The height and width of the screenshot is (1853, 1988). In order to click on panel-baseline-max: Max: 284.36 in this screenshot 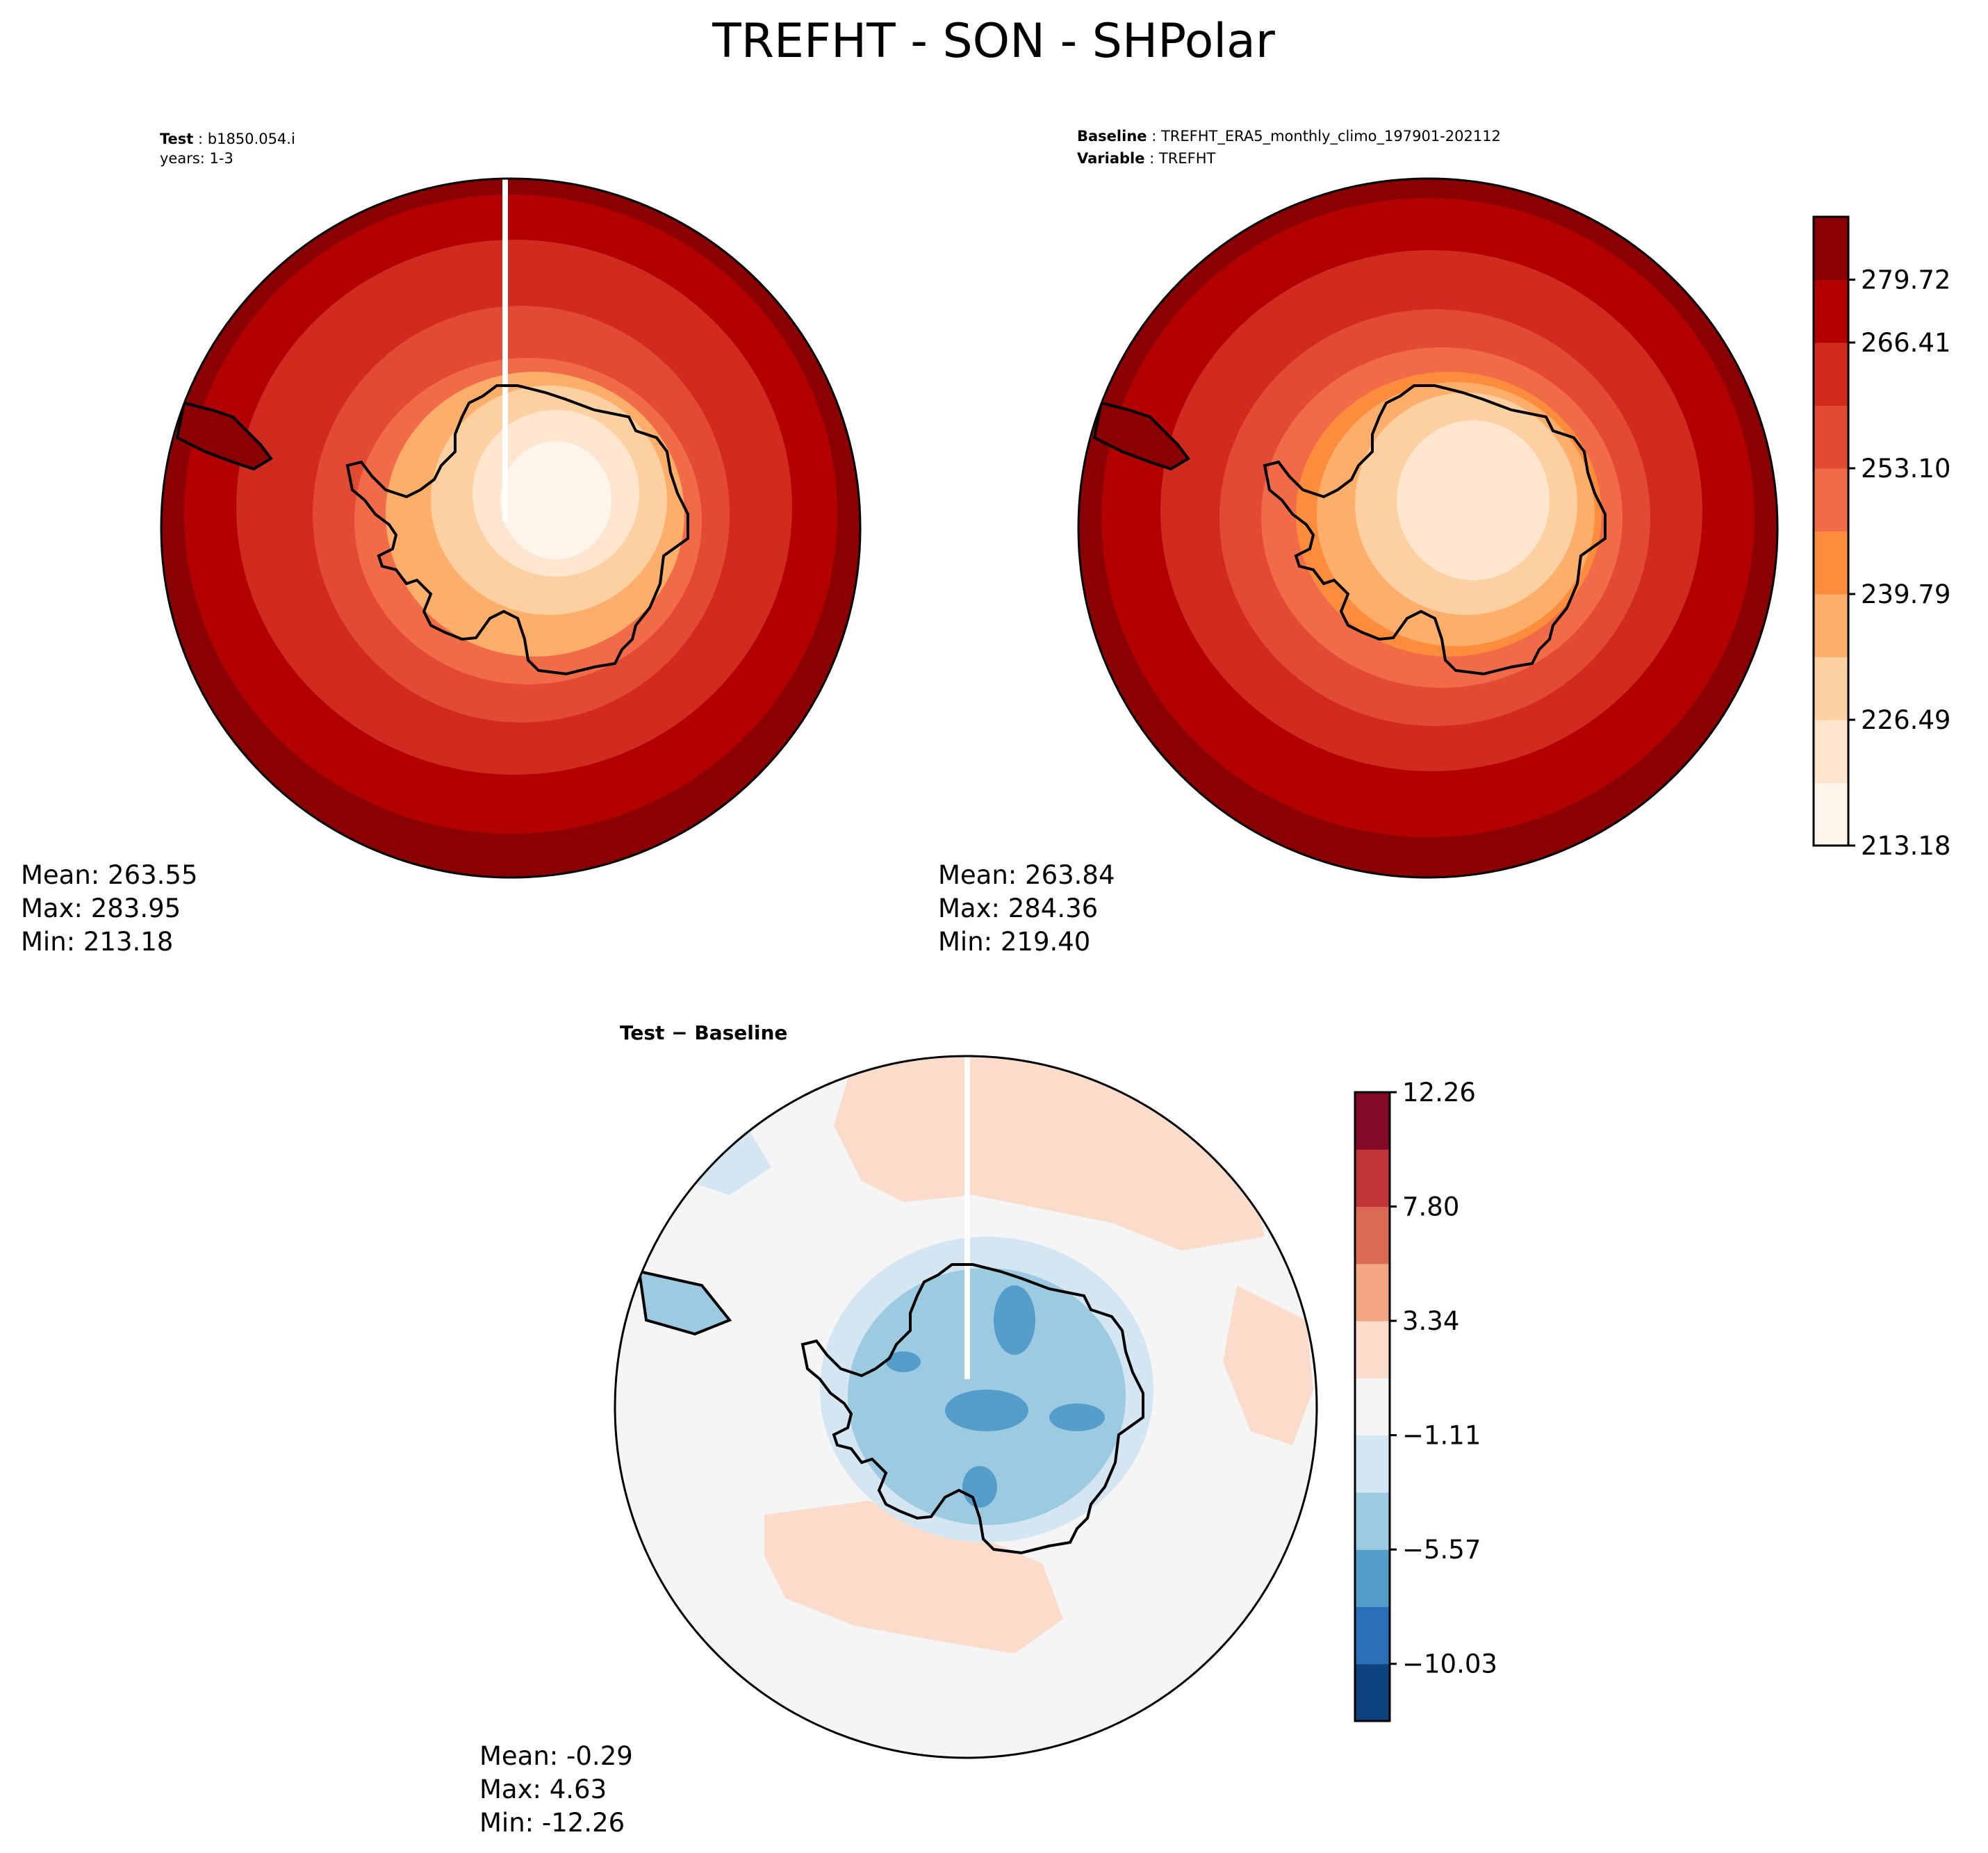, I will do `click(1018, 908)`.